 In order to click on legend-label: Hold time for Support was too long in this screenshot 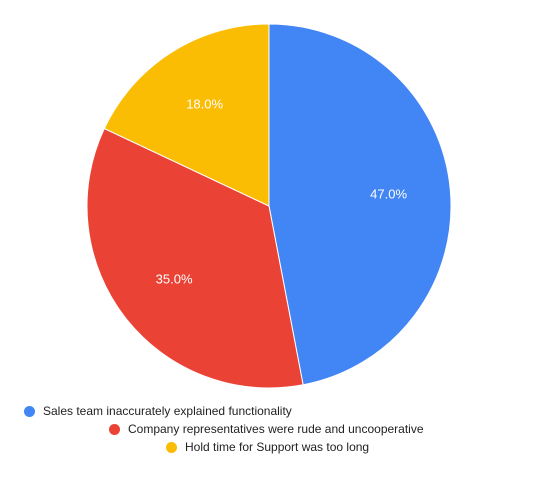, I will do `click(277, 447)`.